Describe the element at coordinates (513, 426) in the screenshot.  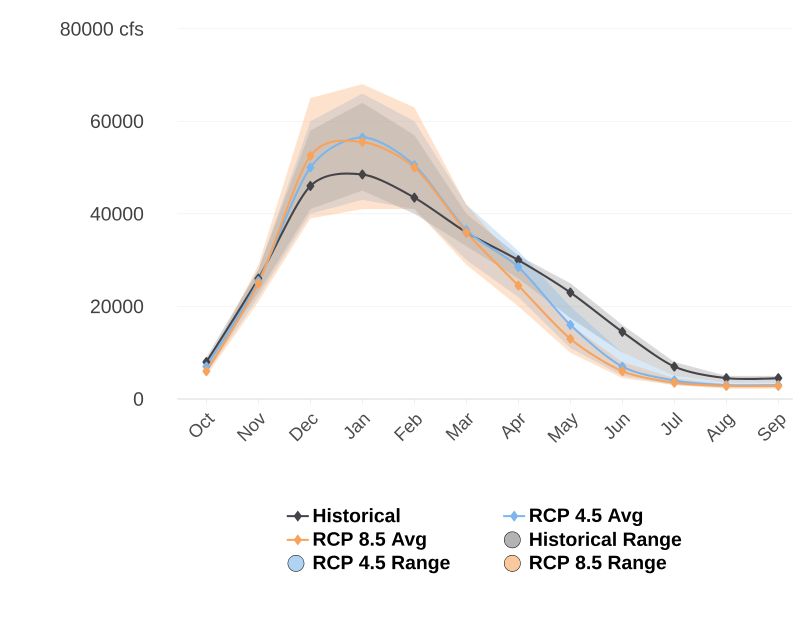
I see `x-tick-label: Apr` at that location.